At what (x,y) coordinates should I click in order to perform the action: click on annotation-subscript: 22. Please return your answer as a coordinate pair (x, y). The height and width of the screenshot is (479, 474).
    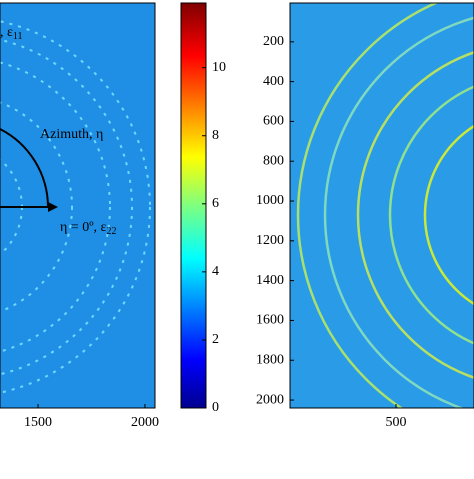
    Looking at the image, I should click on (111, 231).